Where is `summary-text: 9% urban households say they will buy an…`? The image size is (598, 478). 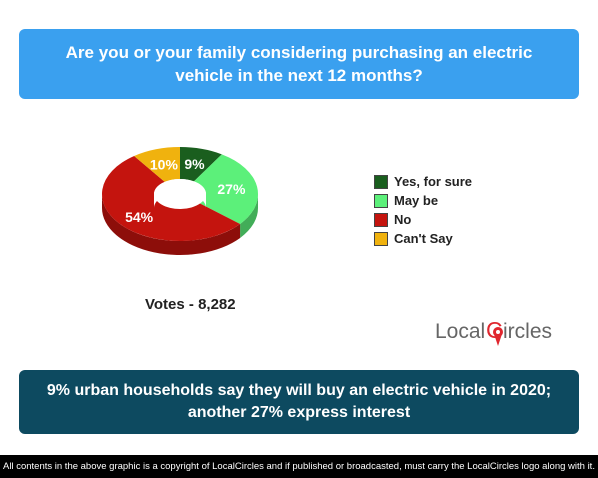
summary-text: 9% urban households say they will buy an… is located at coordinates (299, 401).